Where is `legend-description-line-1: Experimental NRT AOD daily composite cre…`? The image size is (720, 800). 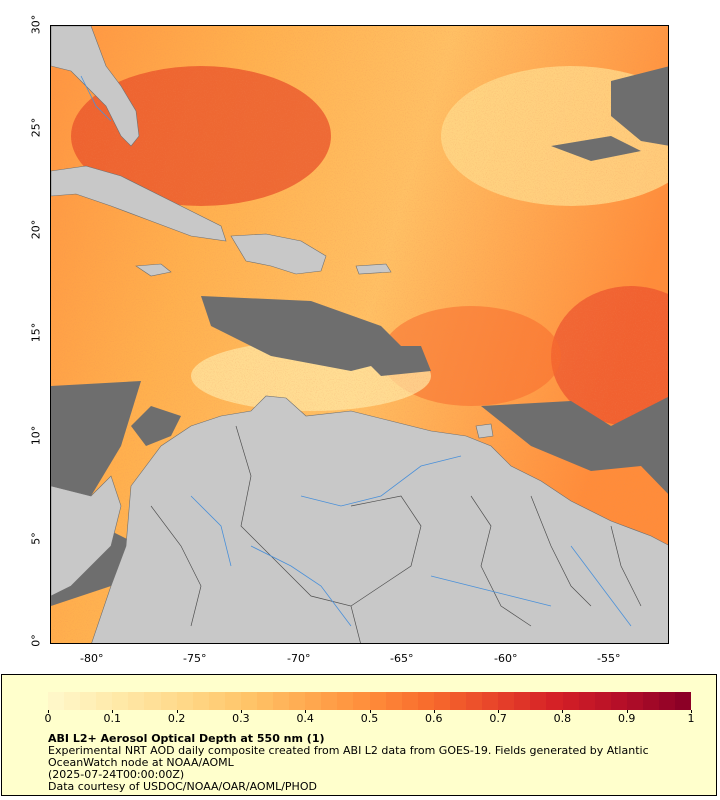 legend-description-line-1: Experimental NRT AOD daily composite cre… is located at coordinates (348, 750).